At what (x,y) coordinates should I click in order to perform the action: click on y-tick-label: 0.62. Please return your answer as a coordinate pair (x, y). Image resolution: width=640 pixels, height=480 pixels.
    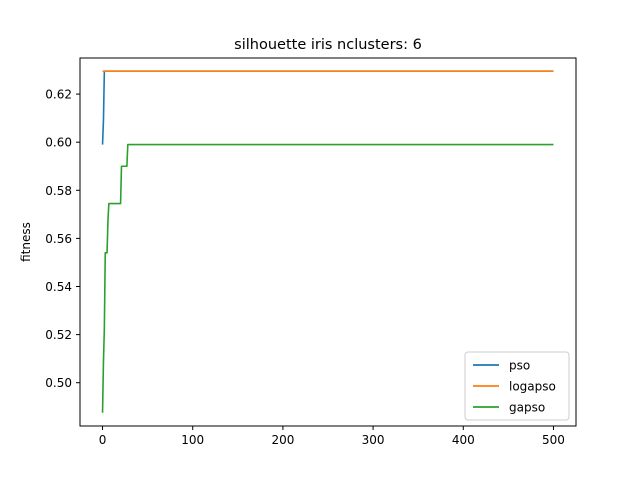
    Looking at the image, I should click on (58, 95).